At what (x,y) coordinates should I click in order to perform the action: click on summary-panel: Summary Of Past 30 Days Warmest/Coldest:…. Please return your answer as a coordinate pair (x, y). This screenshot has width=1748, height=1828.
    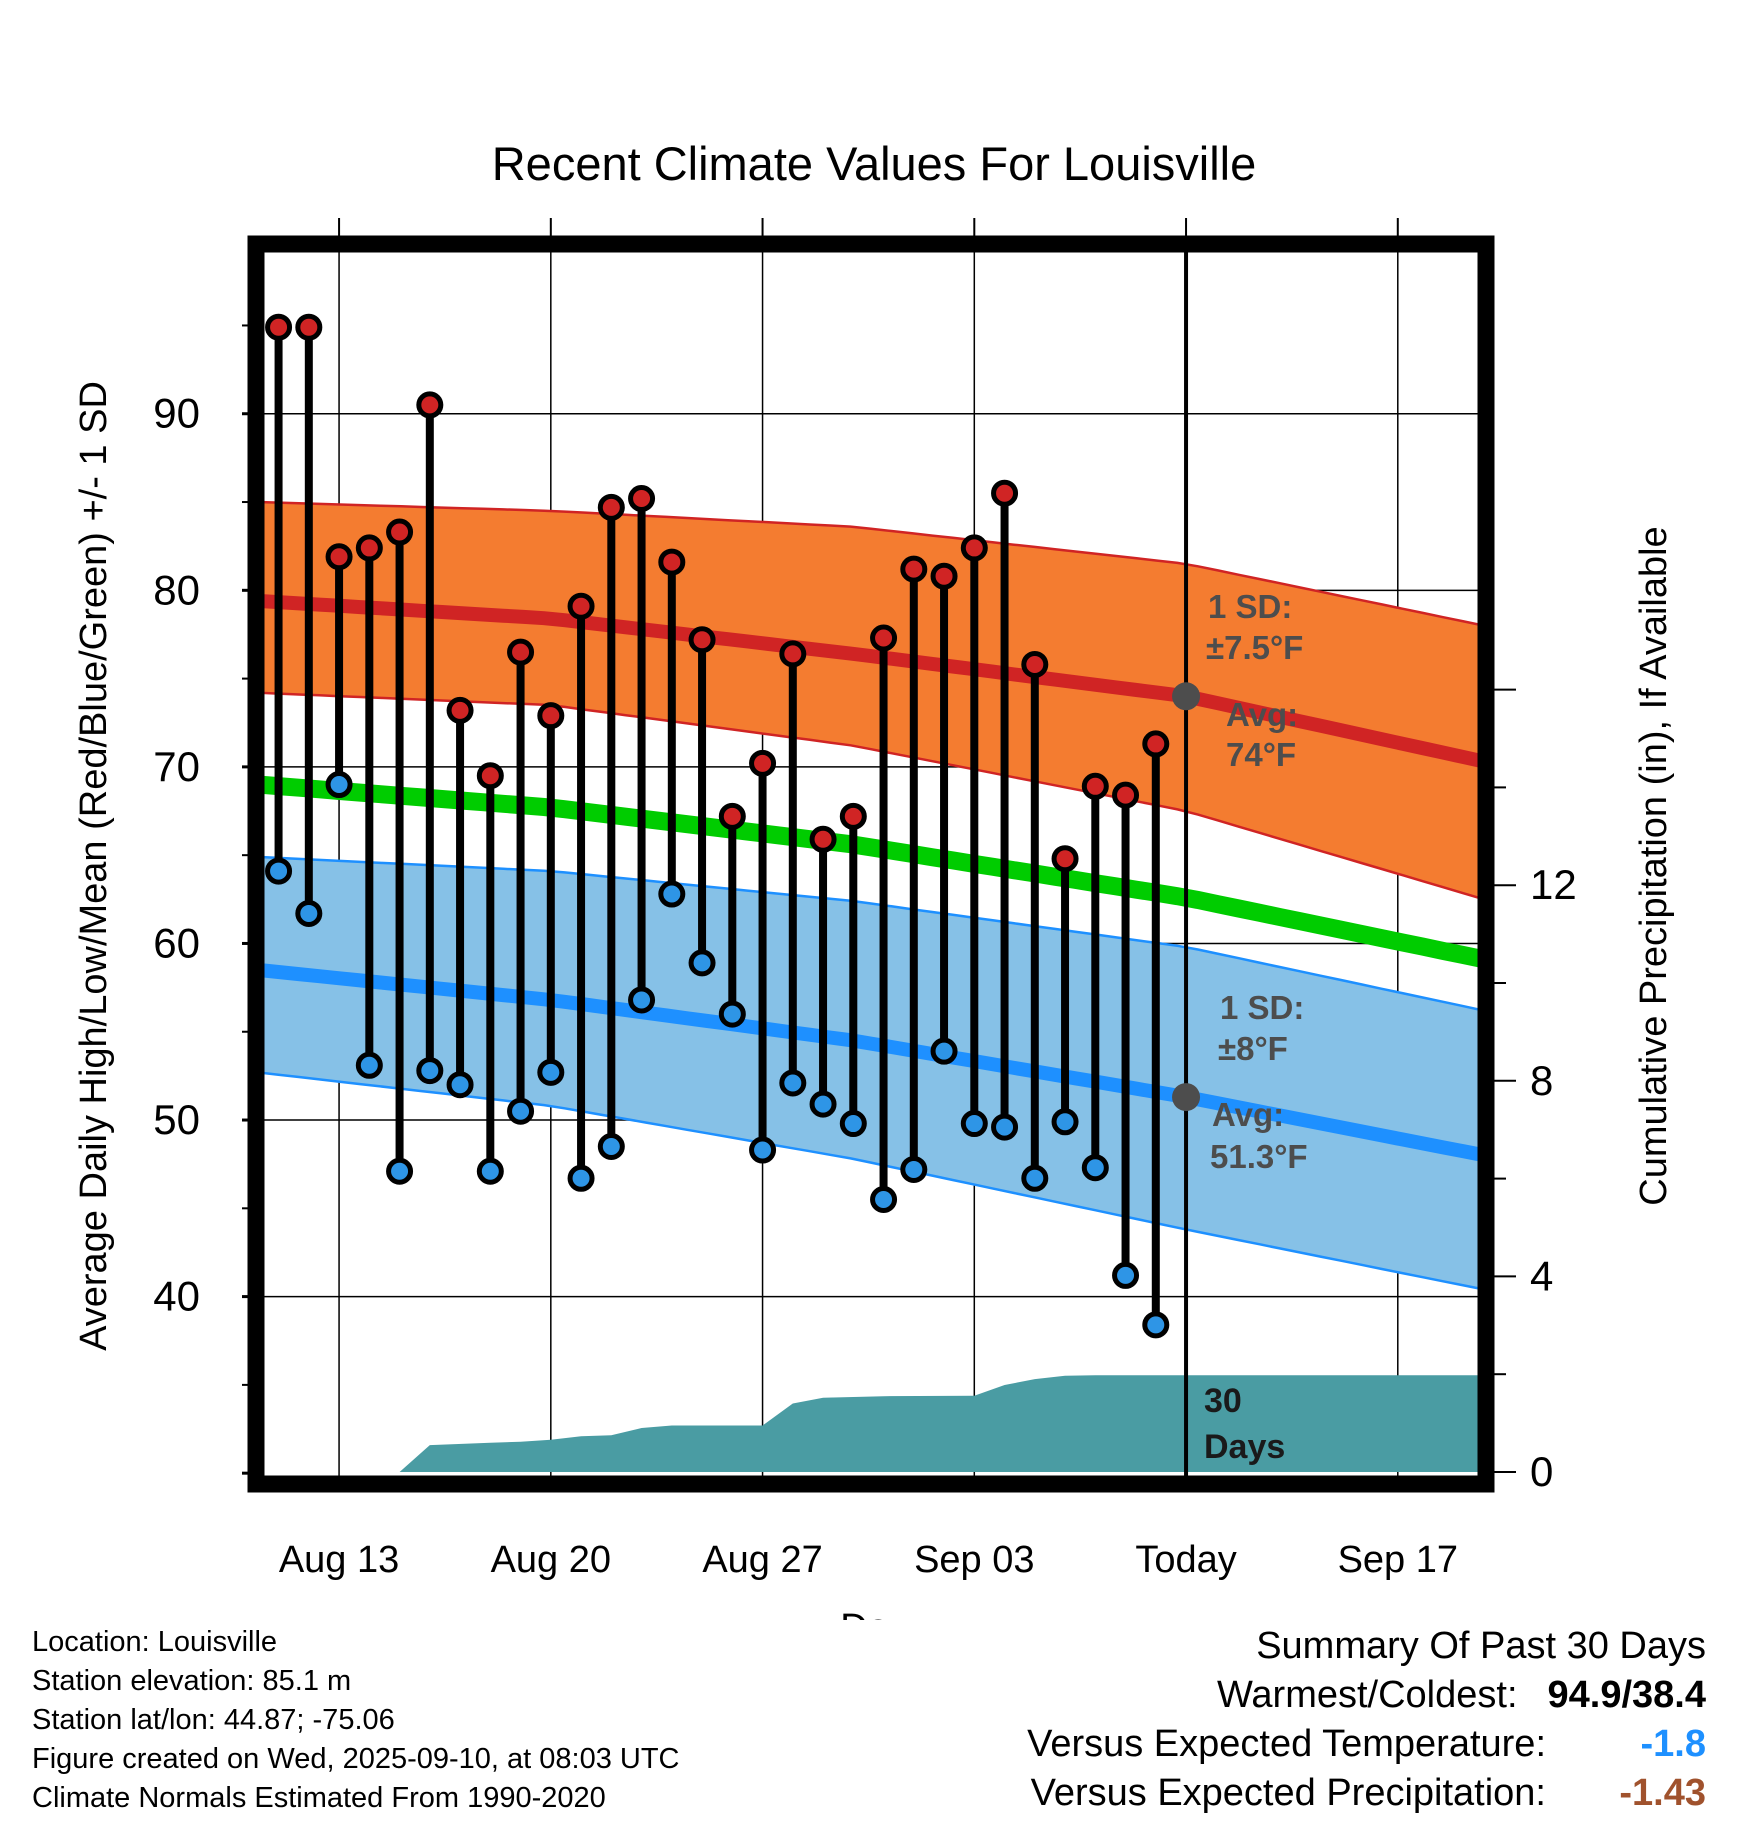
    Looking at the image, I should click on (1366, 1720).